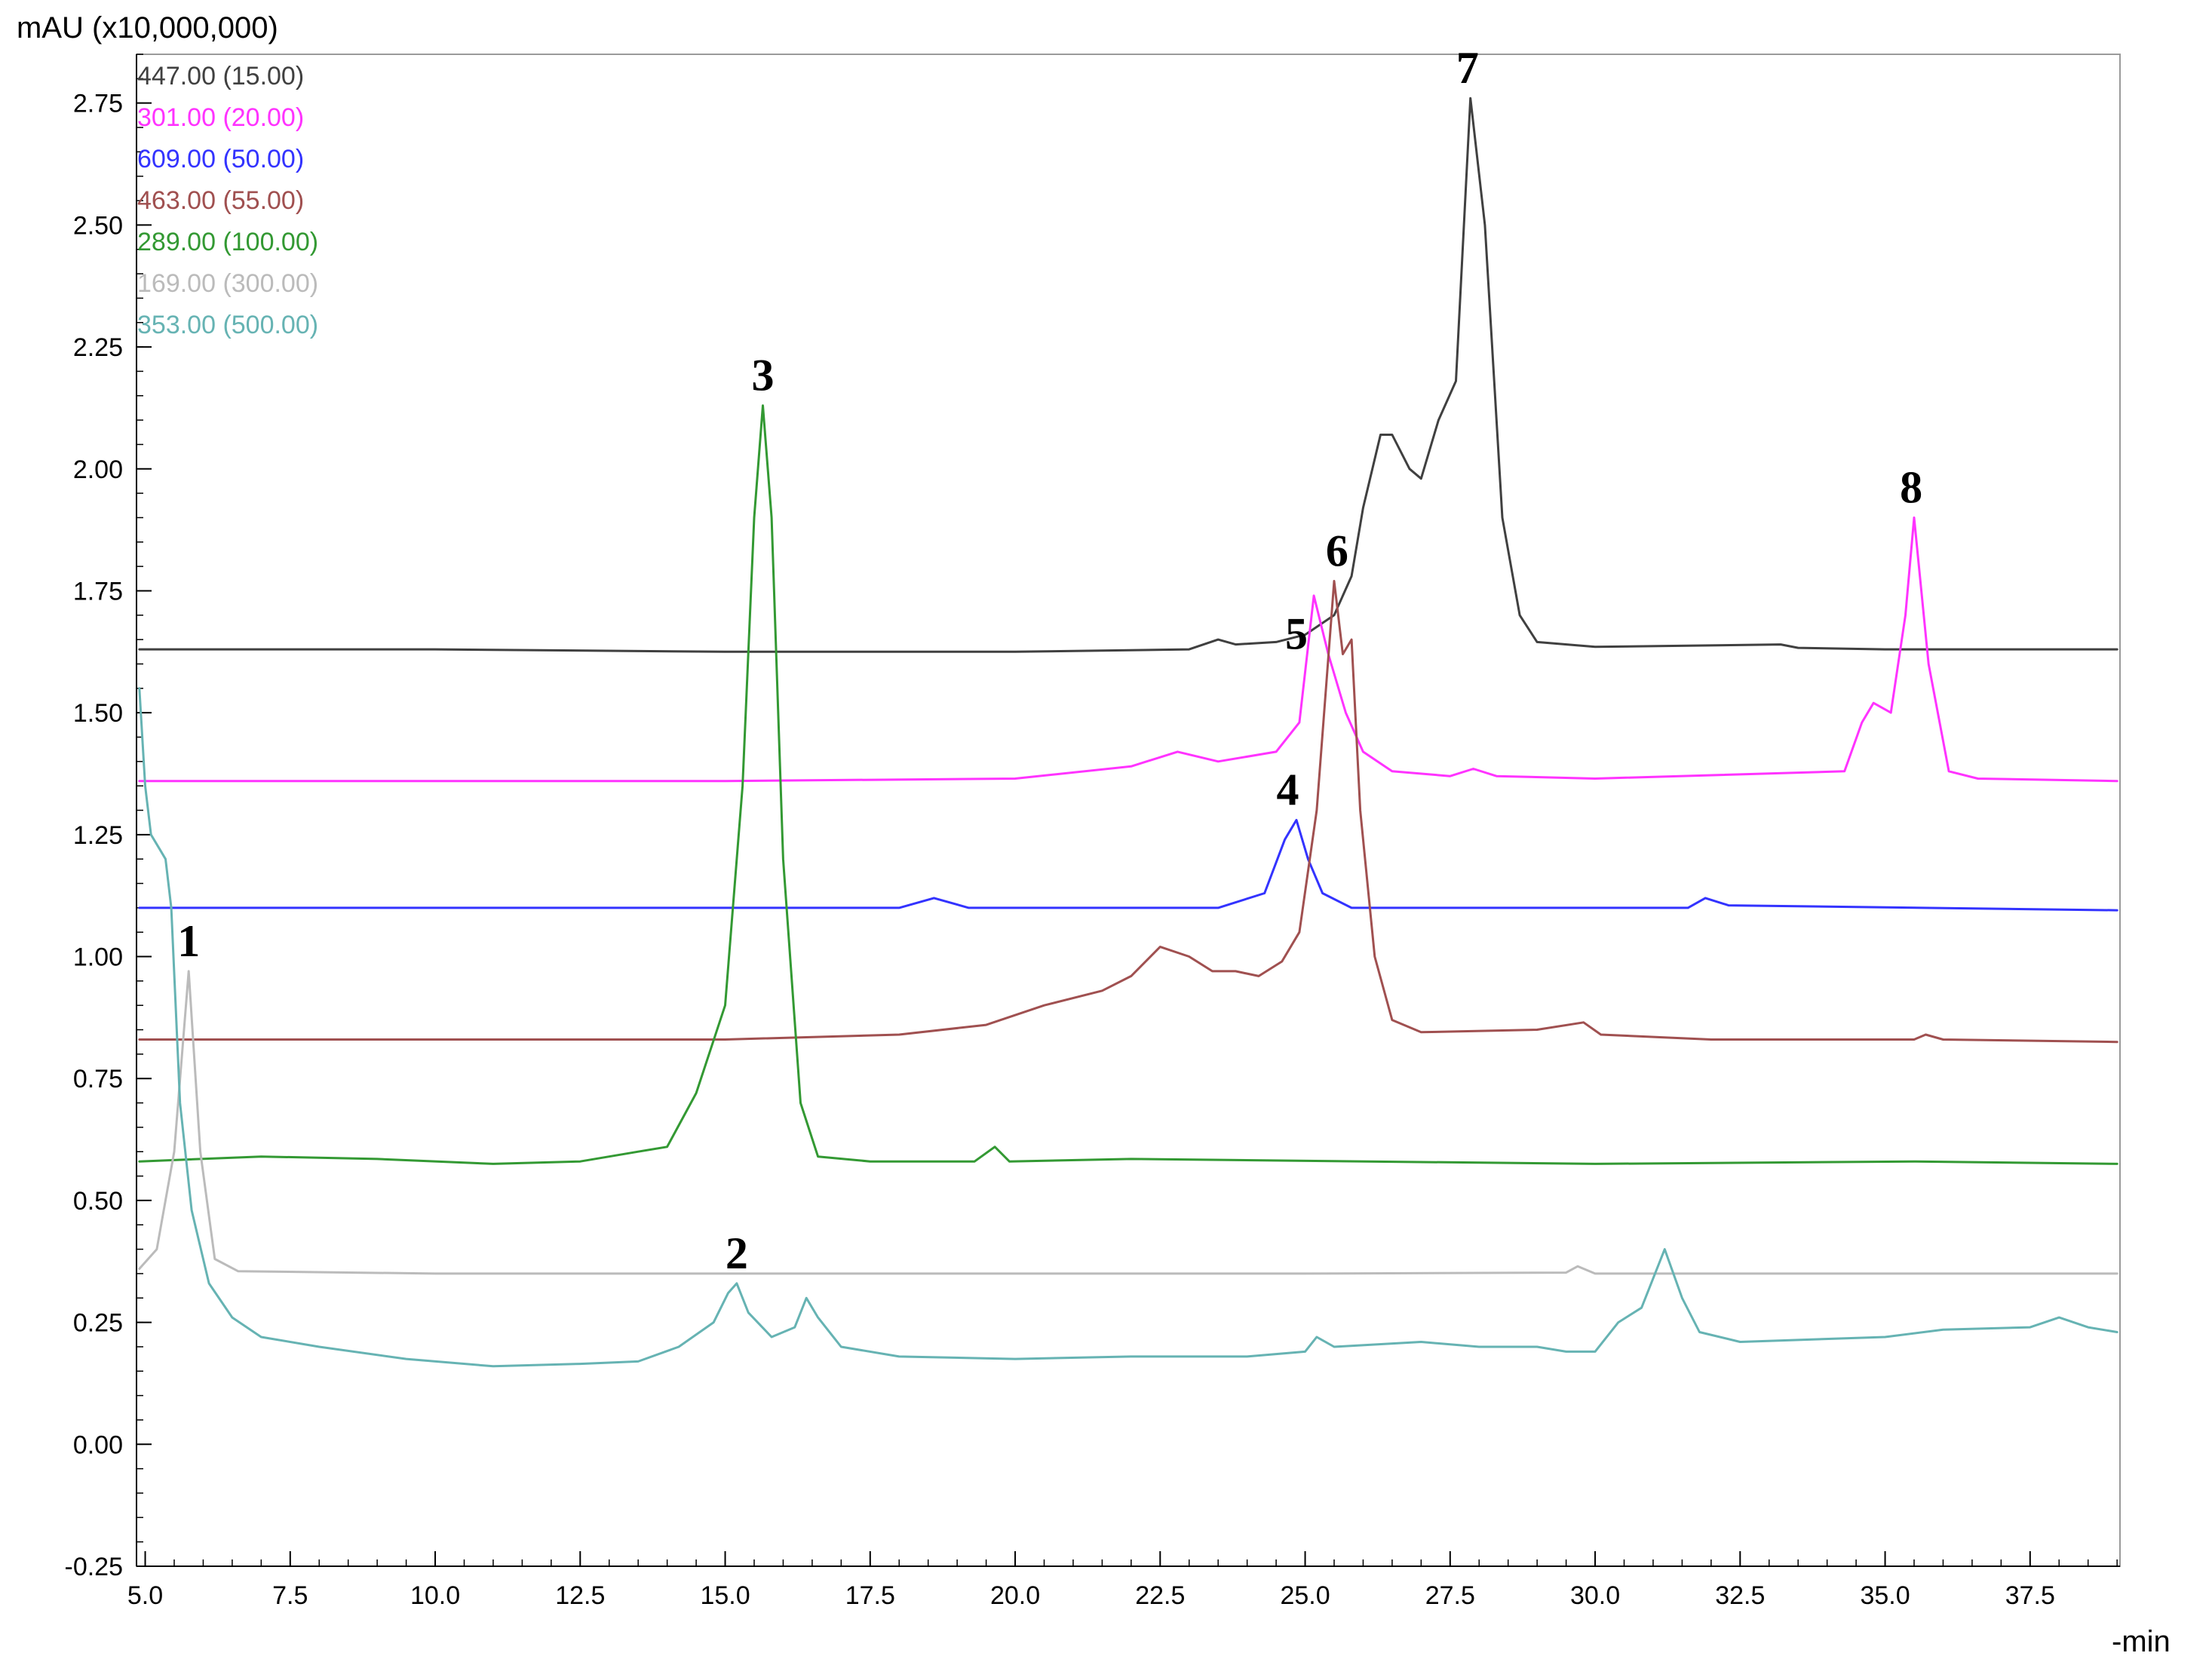 The height and width of the screenshot is (1659, 2212). Describe the element at coordinates (1160, 1595) in the screenshot. I see `x-tick-label: 22.5` at that location.